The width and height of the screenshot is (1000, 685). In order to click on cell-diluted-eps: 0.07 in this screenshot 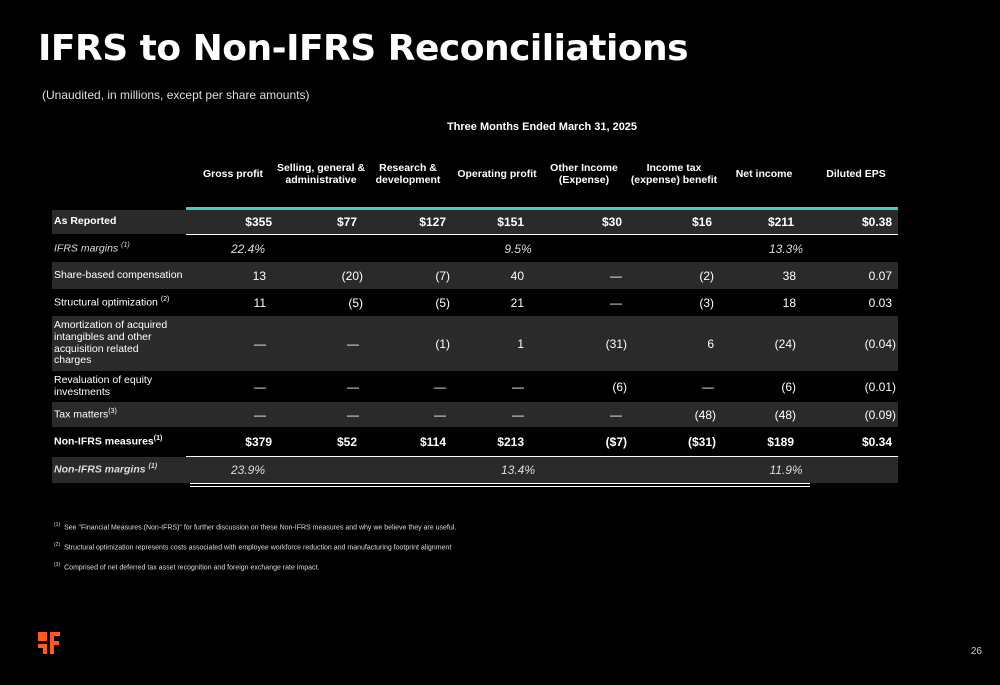, I will do `click(880, 275)`.